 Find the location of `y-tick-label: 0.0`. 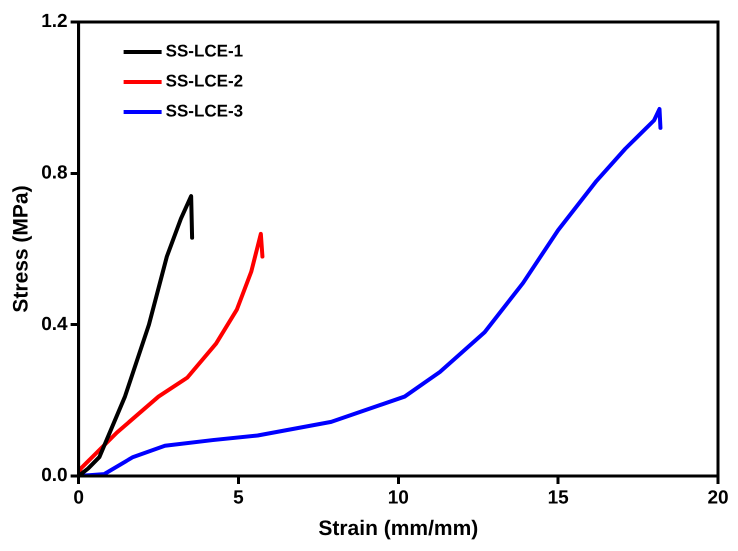

y-tick-label: 0.0 is located at coordinates (54, 475).